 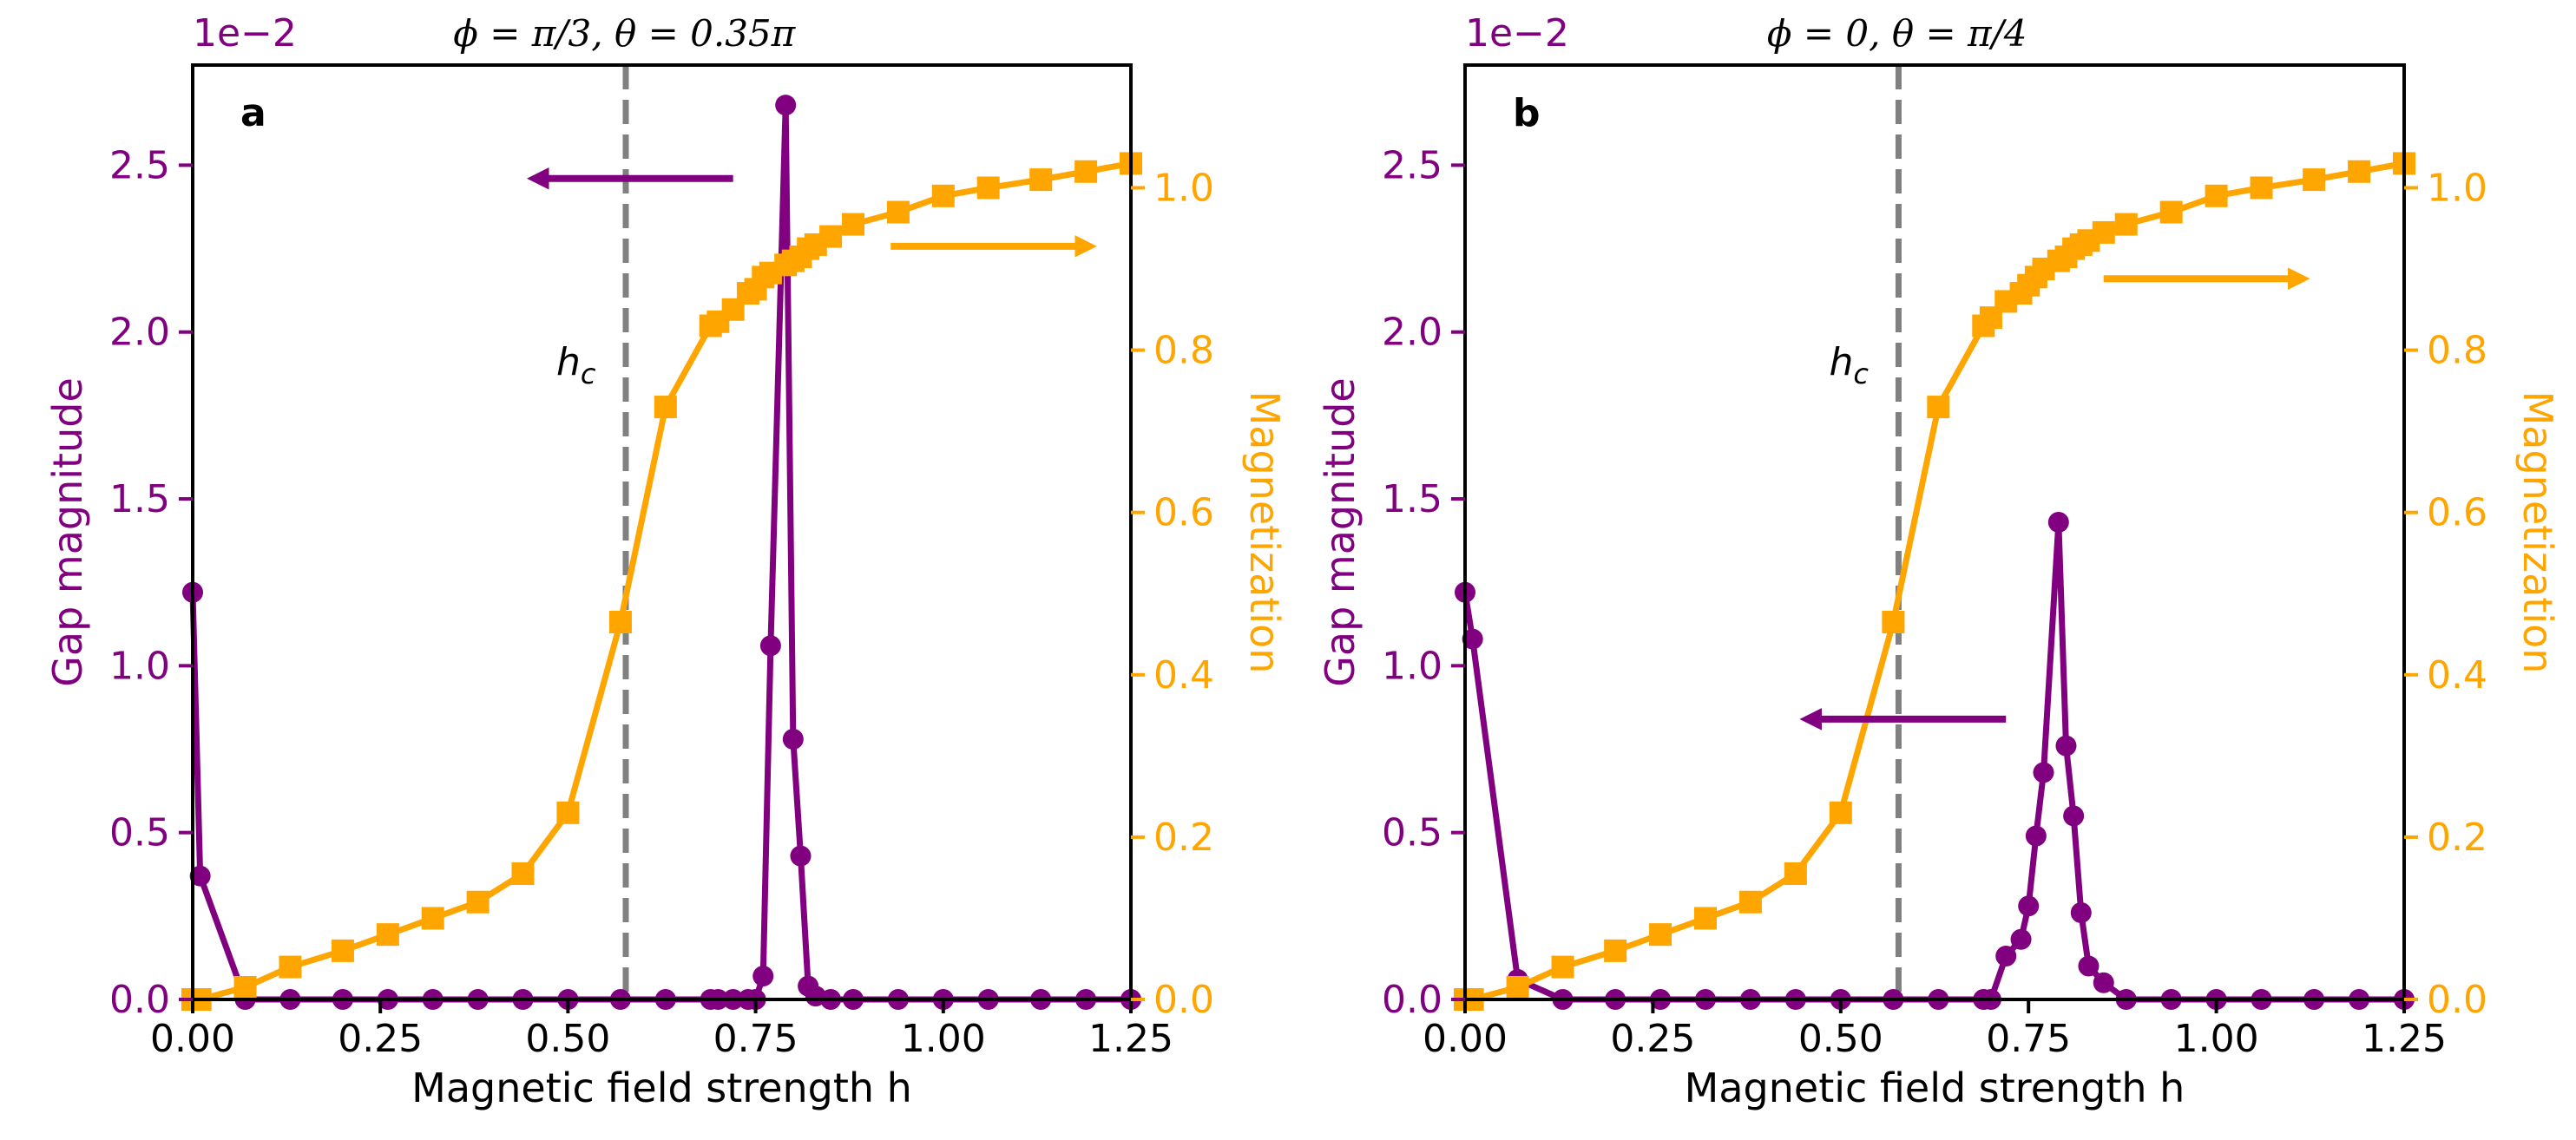 What do you see at coordinates (1897, 33) in the screenshot?
I see `panel-title: ϕ = 0, θ = π/4` at bounding box center [1897, 33].